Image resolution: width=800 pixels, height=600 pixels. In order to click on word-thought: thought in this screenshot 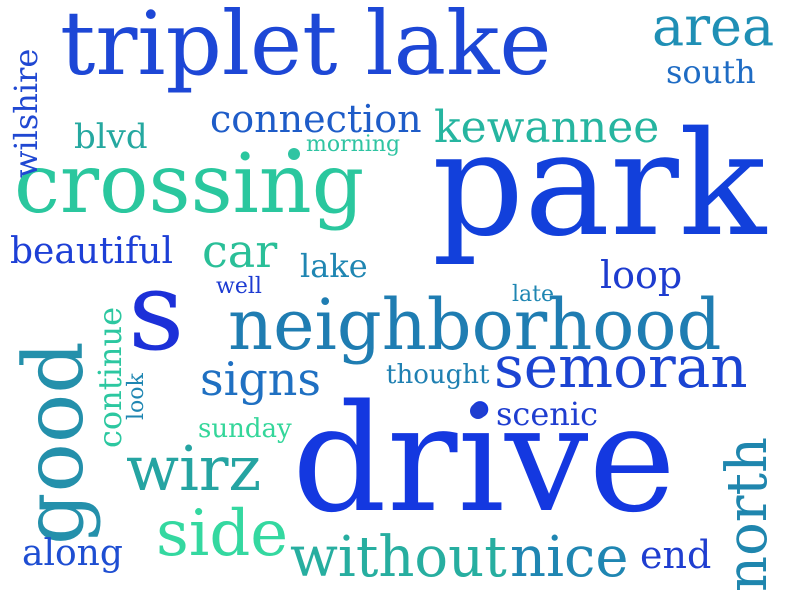, I will do `click(438, 375)`.